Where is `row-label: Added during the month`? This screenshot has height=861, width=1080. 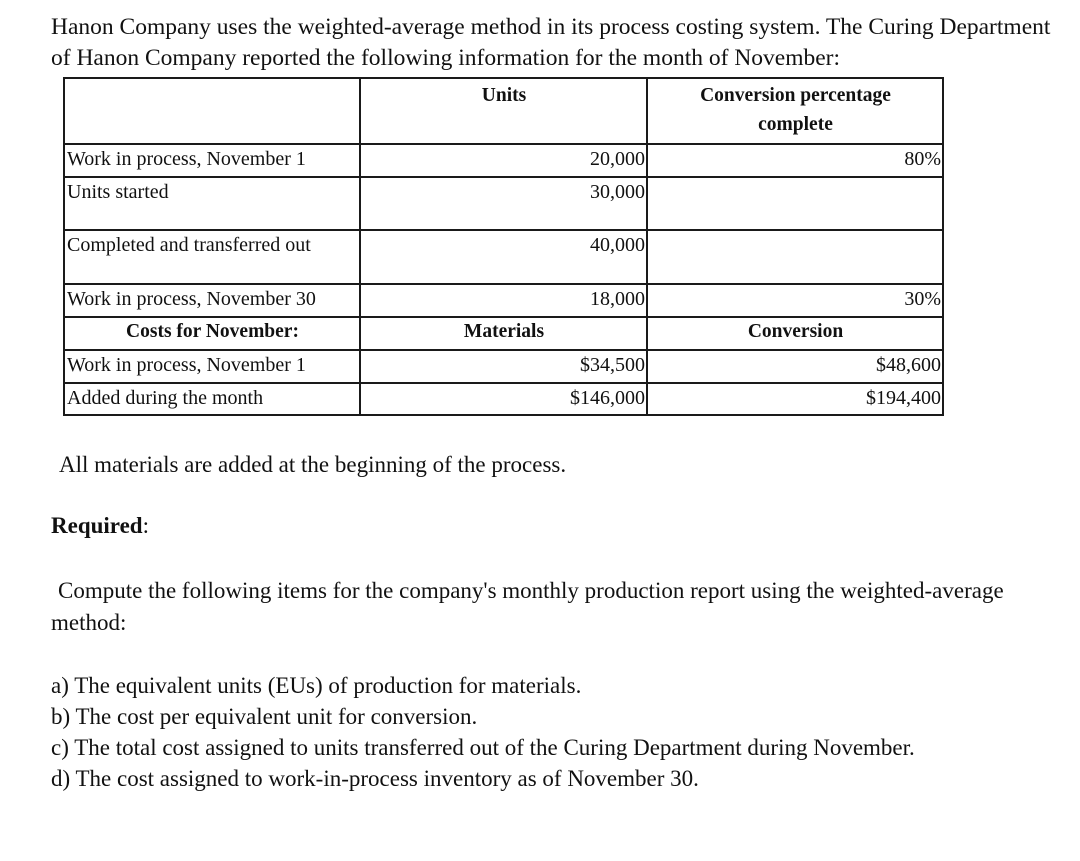 row-label: Added during the month is located at coordinates (212, 399).